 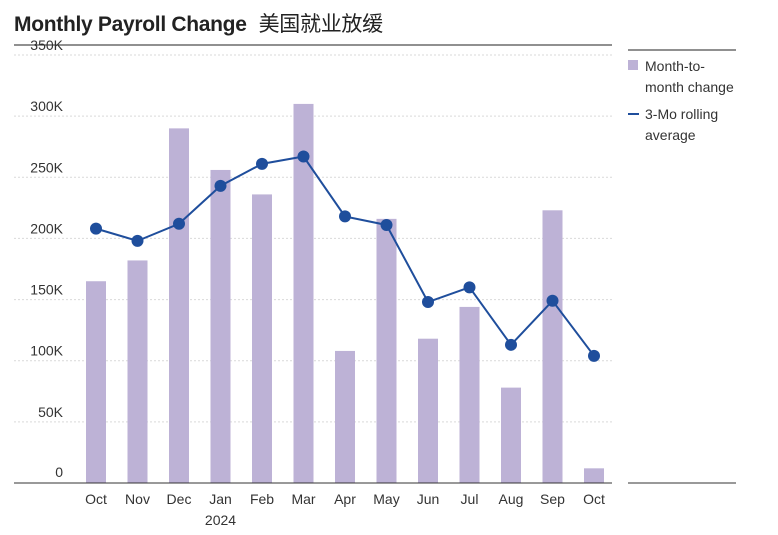 What do you see at coordinates (303, 499) in the screenshot?
I see `x-tick-label: Mar` at bounding box center [303, 499].